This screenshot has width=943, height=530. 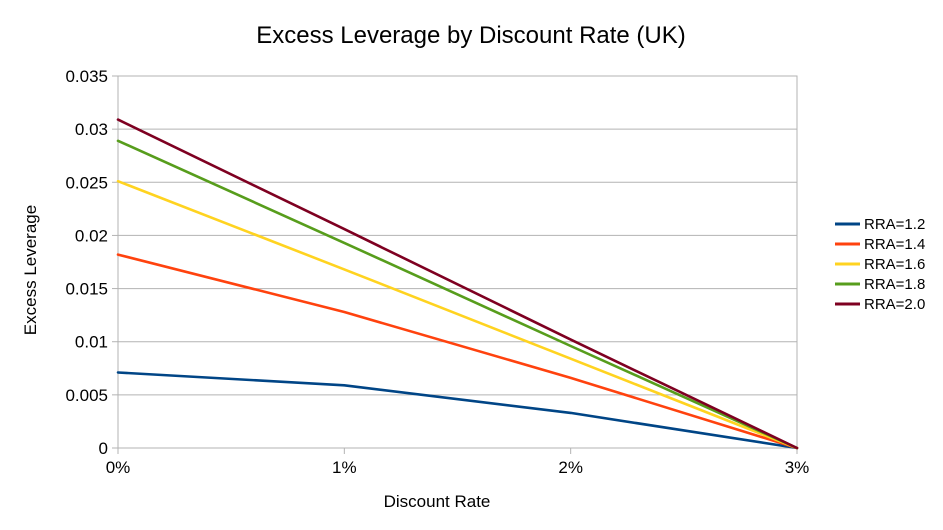 I want to click on x-tick-label: 0%, so click(x=118, y=467).